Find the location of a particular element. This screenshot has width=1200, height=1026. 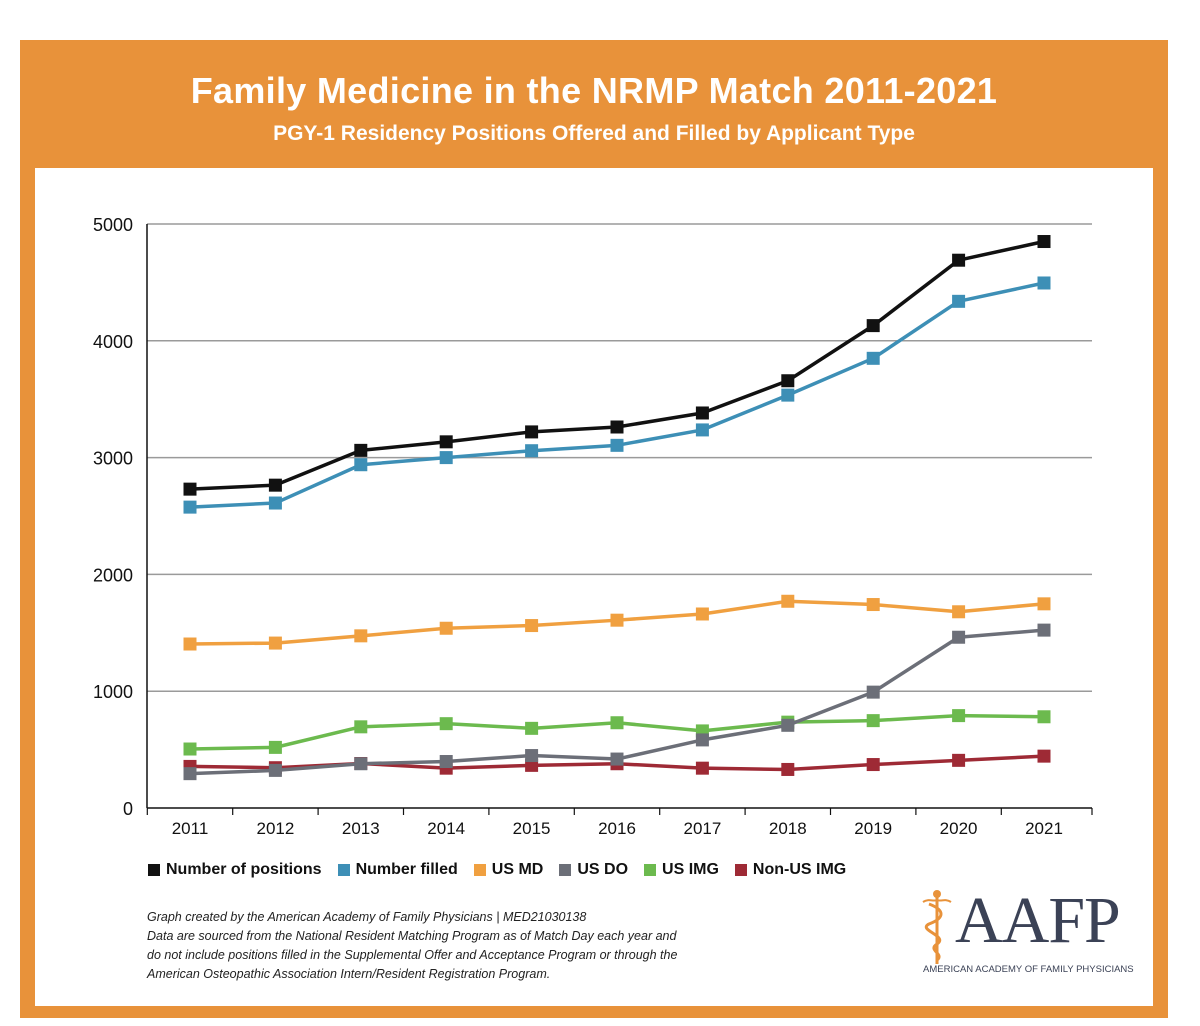

point-us-md-2020 is located at coordinates (959, 612).